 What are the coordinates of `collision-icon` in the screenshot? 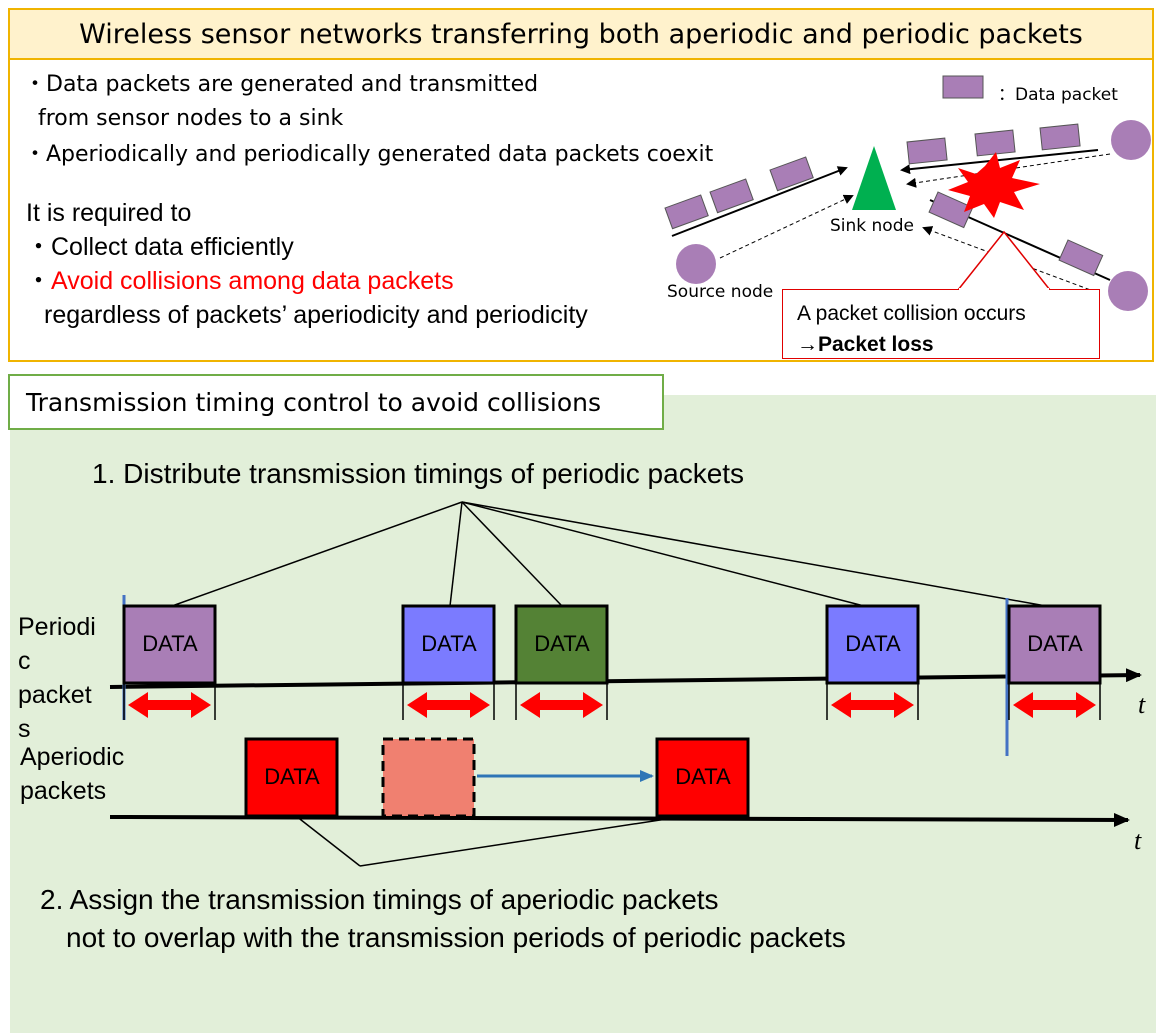 It's located at (994, 185).